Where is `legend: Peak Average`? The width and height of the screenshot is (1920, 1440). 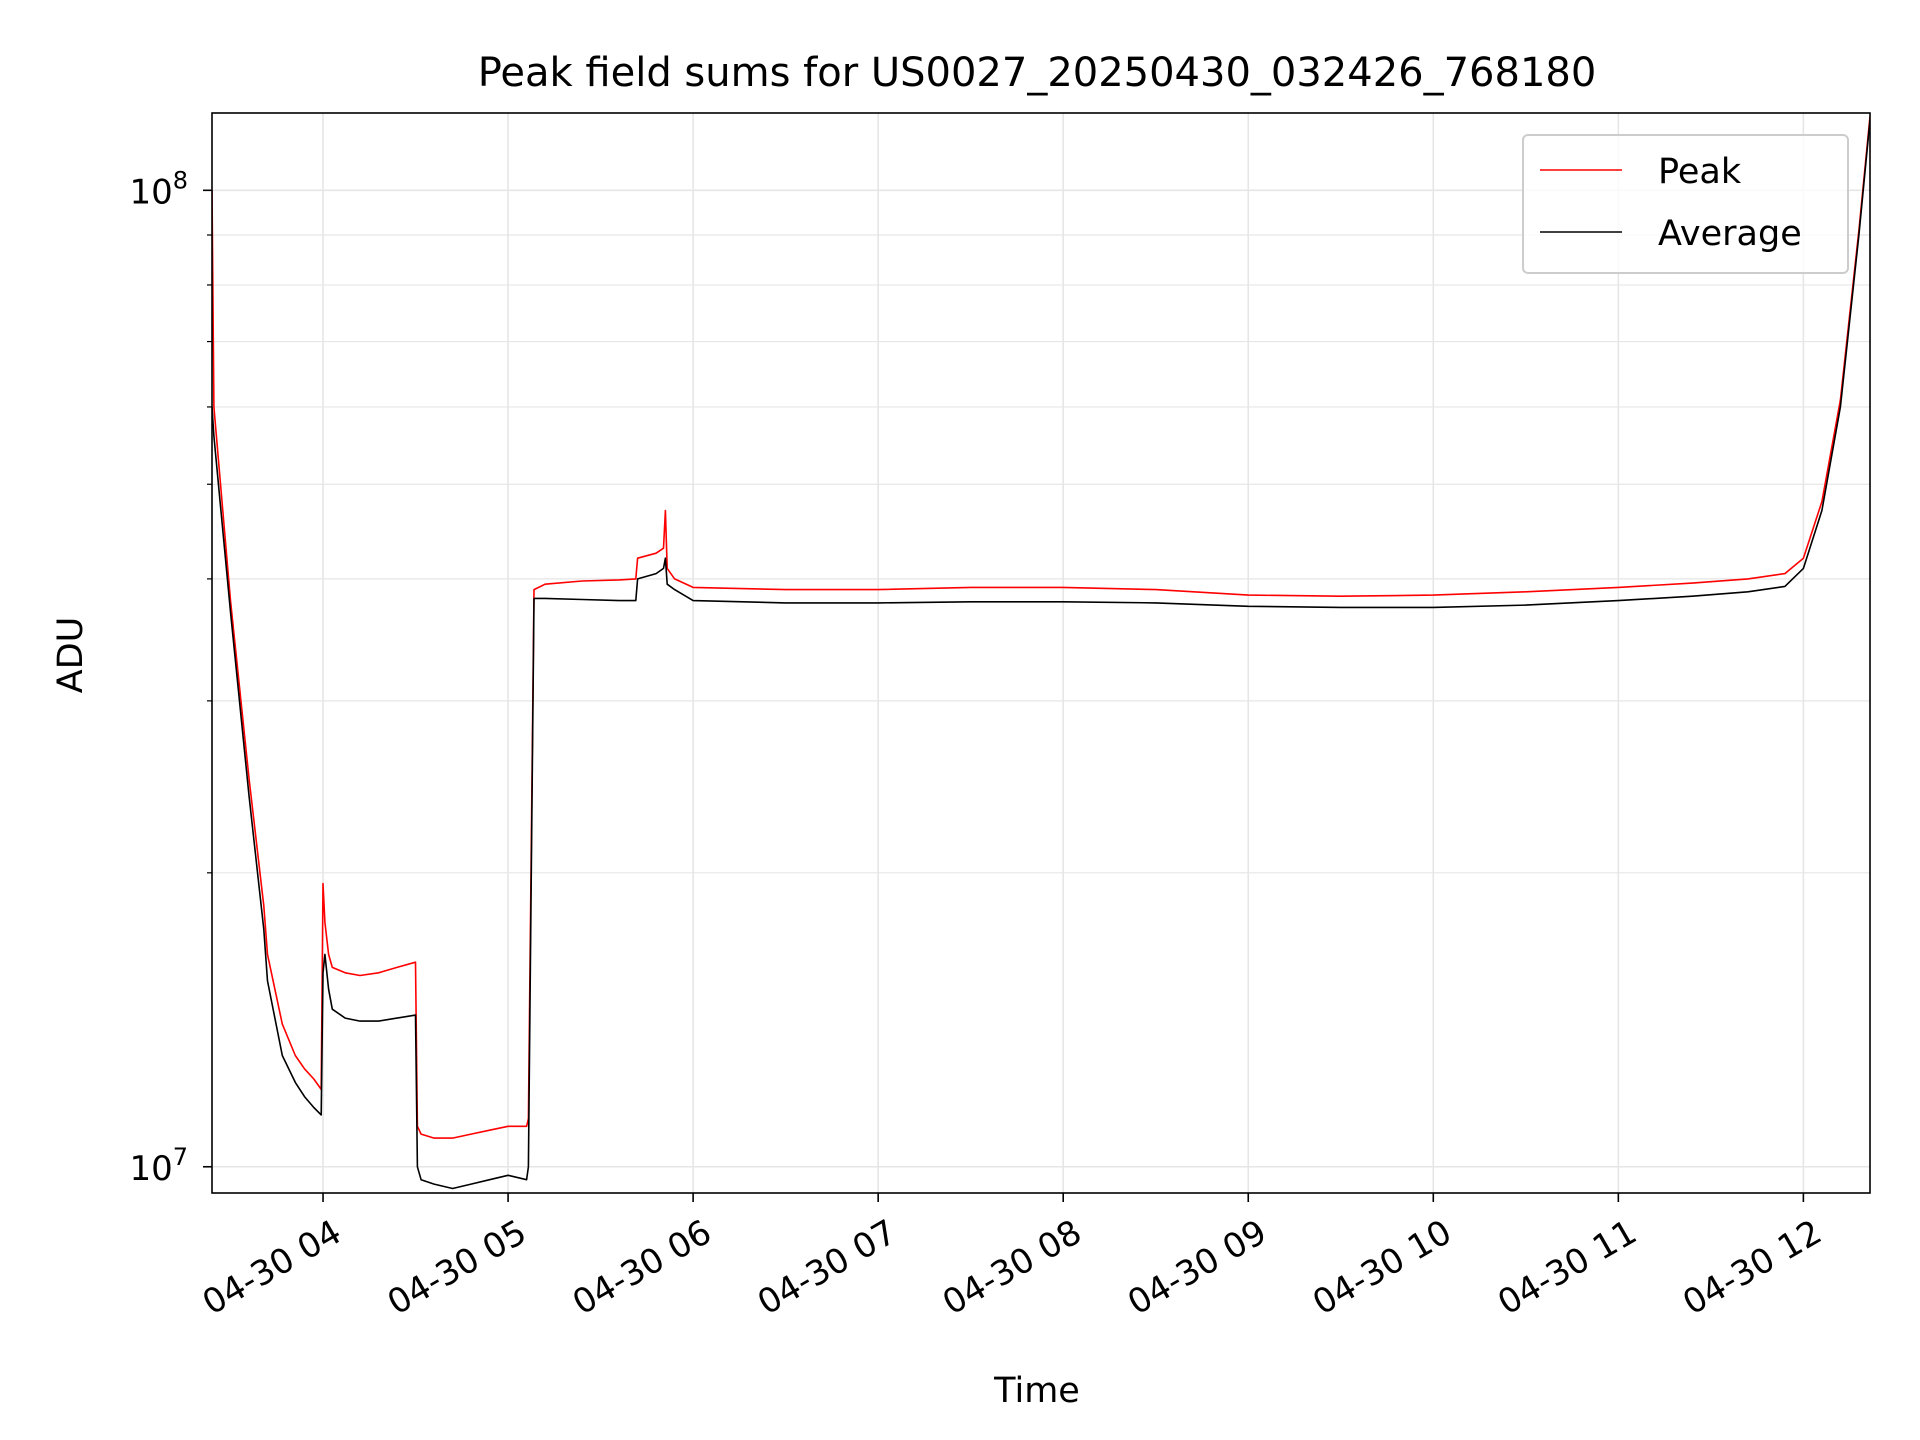 legend: Peak Average is located at coordinates (1685, 204).